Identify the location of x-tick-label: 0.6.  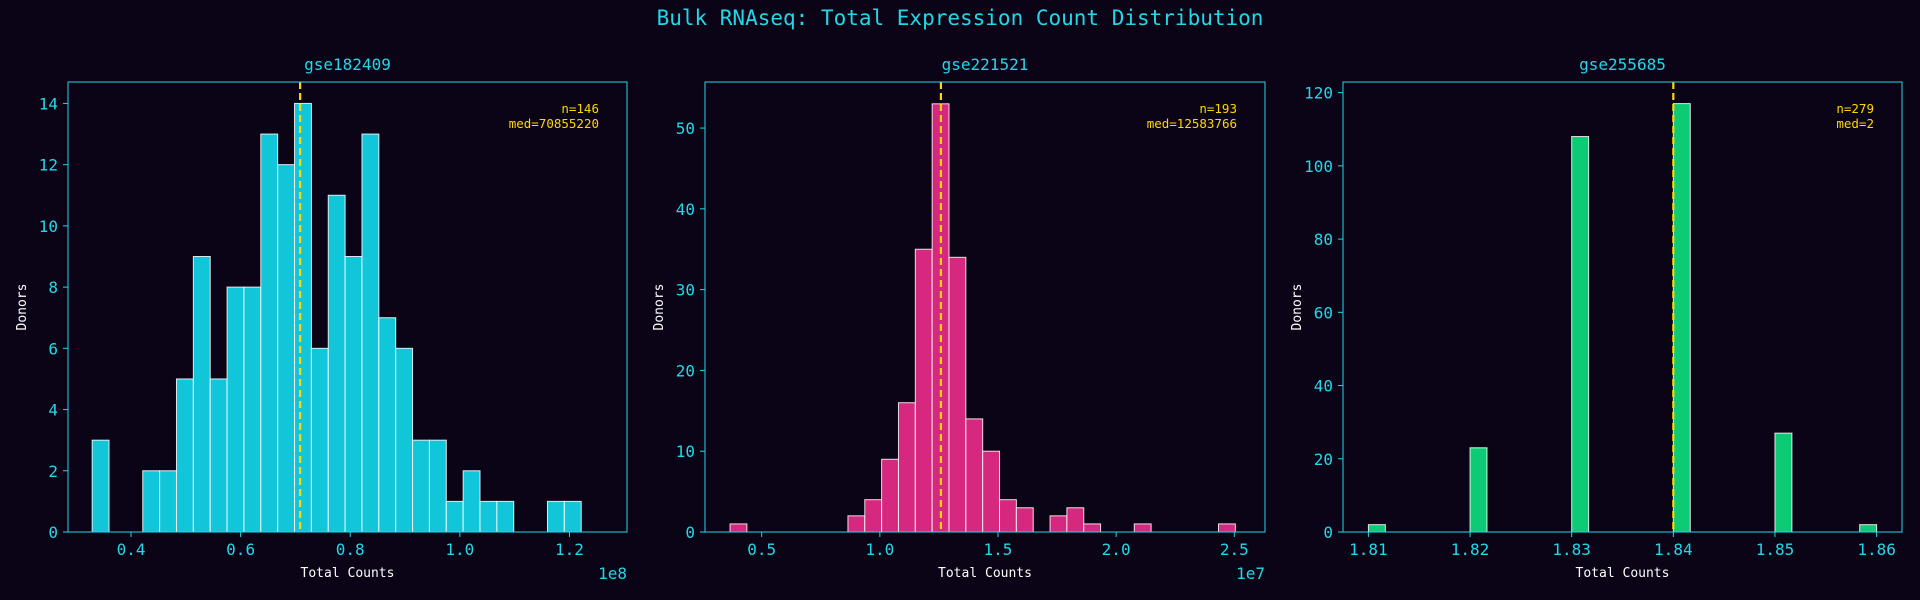
(240, 549).